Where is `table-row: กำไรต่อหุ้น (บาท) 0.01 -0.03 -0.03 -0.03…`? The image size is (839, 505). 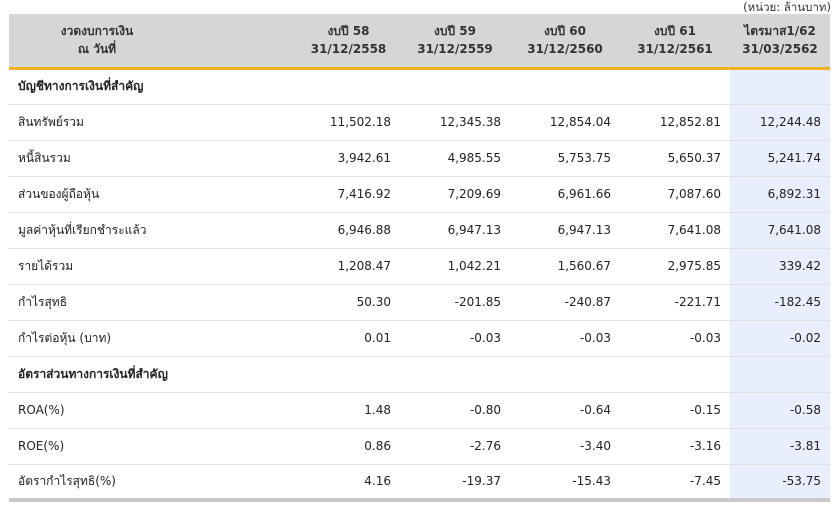 table-row: กำไรต่อหุ้น (บาท) 0.01 -0.03 -0.03 -0.03… is located at coordinates (419, 338).